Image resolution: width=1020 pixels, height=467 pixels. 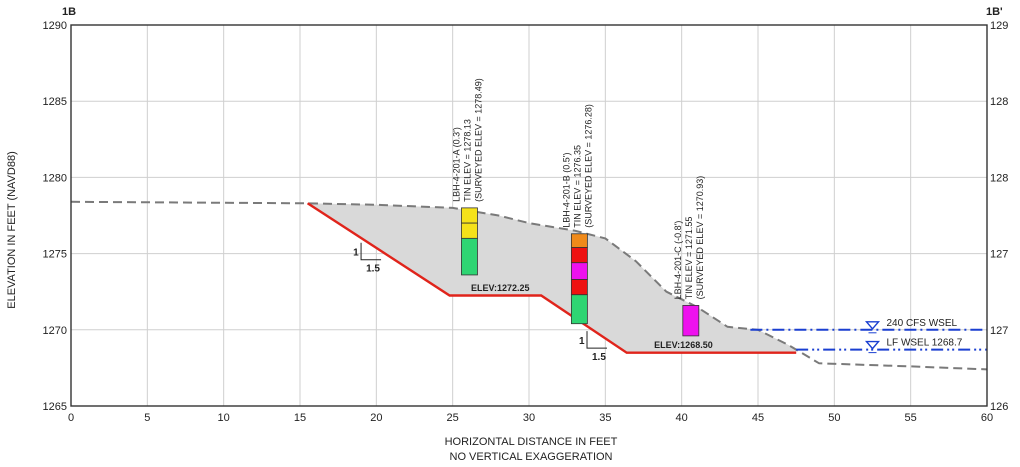 What do you see at coordinates (71, 418) in the screenshot?
I see `x-tick-label: 0` at bounding box center [71, 418].